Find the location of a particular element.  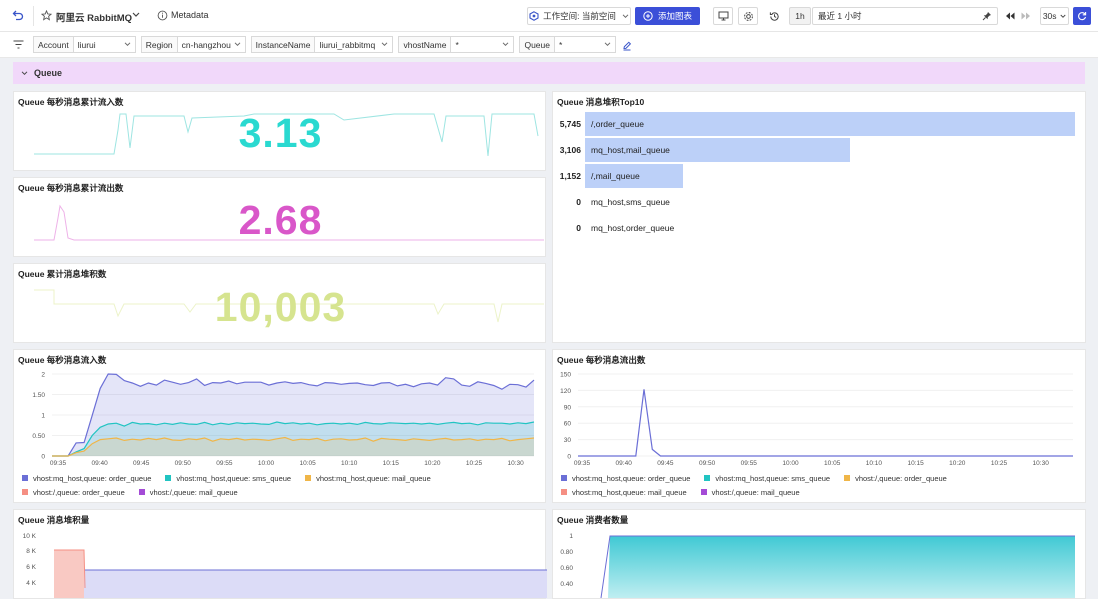

bar-label: mq_host,mail_queue is located at coordinates (630, 150).